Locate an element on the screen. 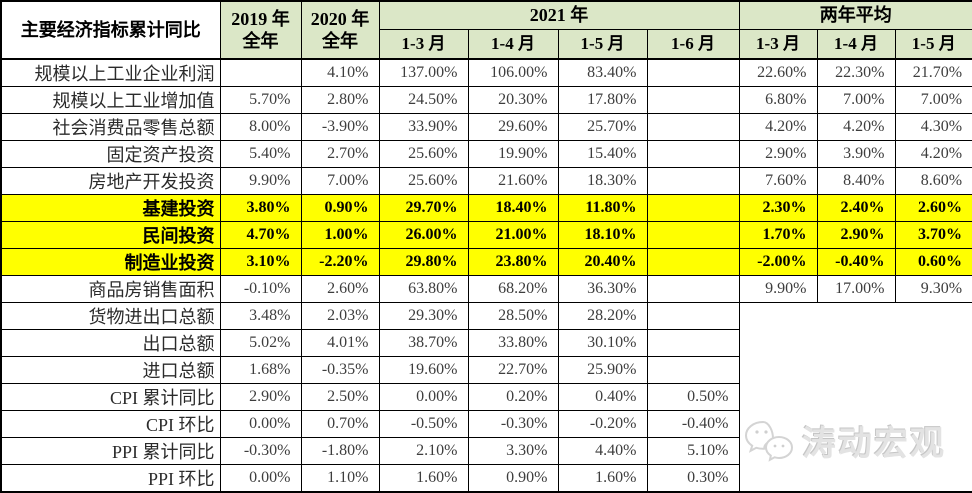  header-month-2021-2: 1-4 月 is located at coordinates (513, 44).